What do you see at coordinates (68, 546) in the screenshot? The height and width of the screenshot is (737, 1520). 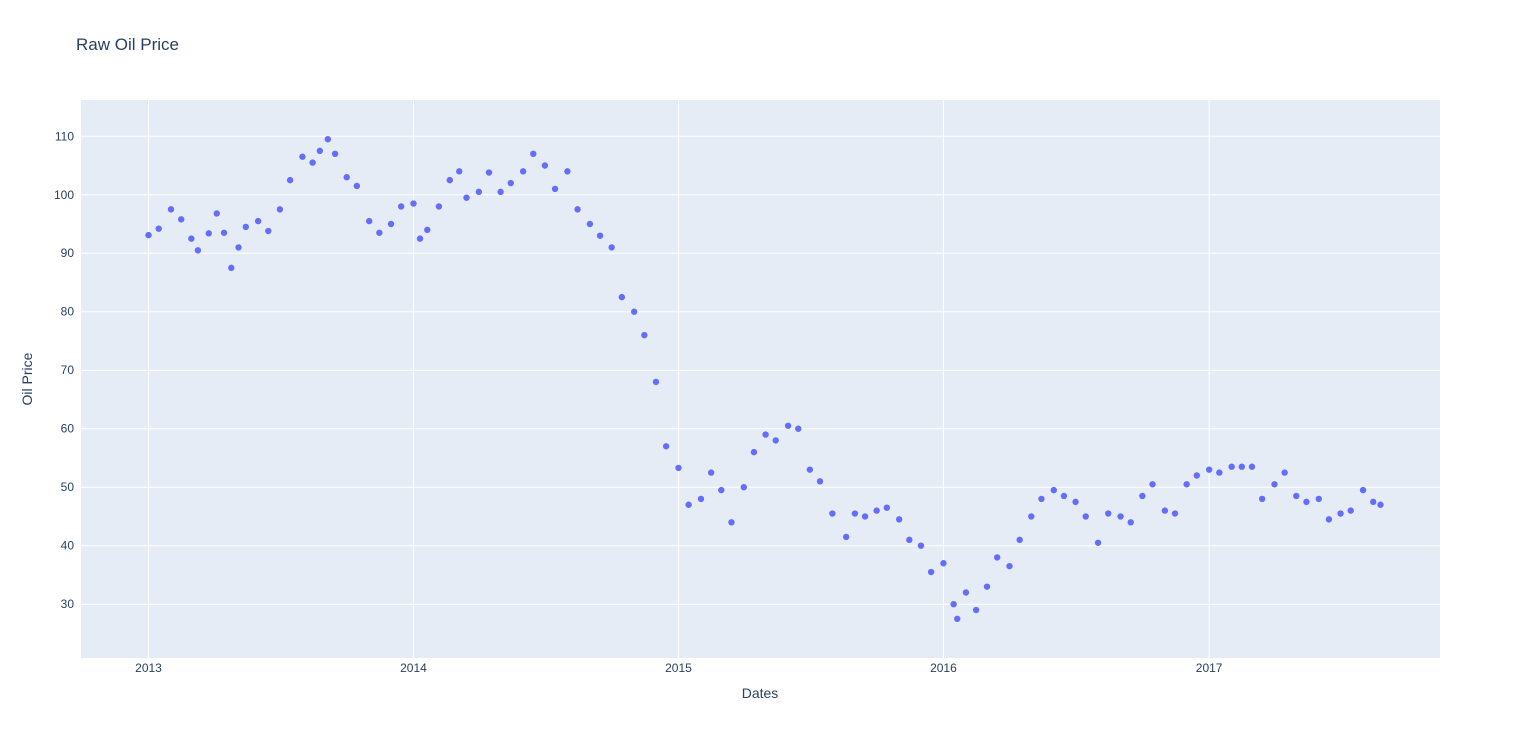 I see `y-tick-label: 40` at bounding box center [68, 546].